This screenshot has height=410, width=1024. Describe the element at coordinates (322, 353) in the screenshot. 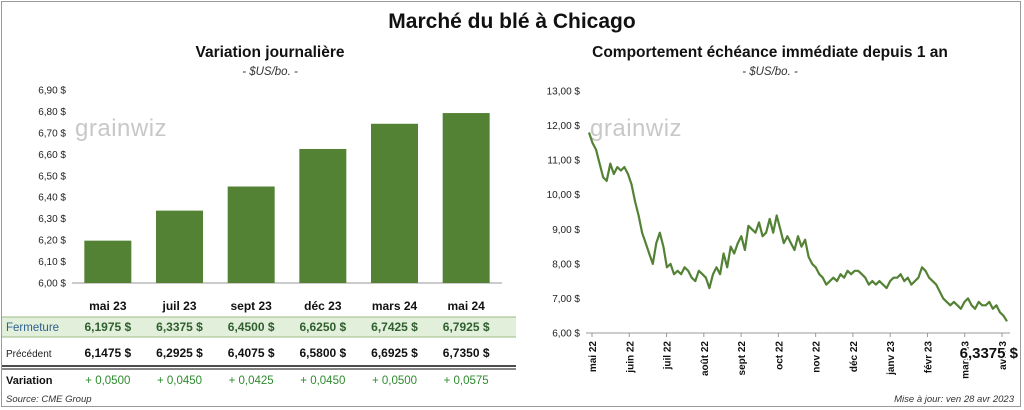

I see `prev-value: 6,5800 $` at that location.